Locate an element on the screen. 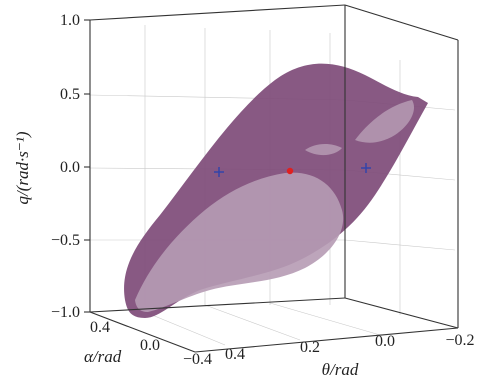 The width and height of the screenshot is (486, 379). alpha-tick-label-3: −0.4 is located at coordinates (197, 359).